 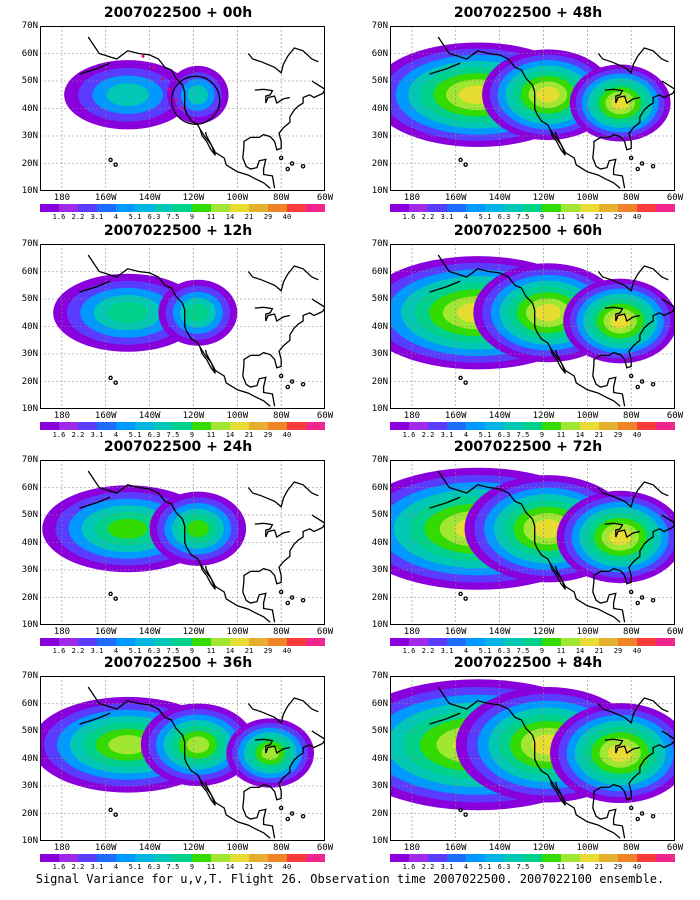 I want to click on panel-title: 2007022500 + 36h, so click(x=178, y=663).